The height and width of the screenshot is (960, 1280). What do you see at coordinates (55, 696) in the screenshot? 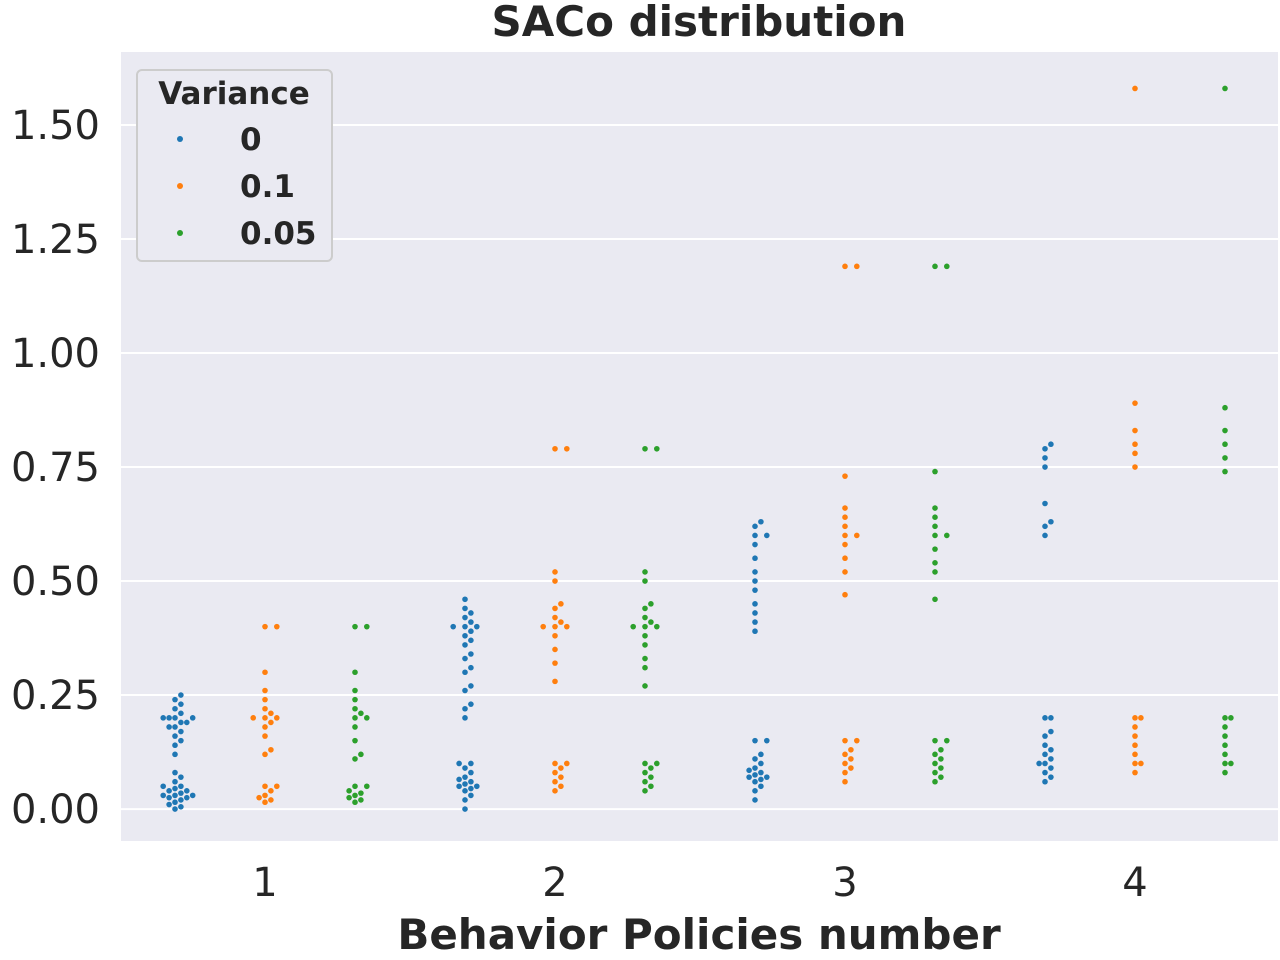
I see `y-tick-label: 0.25` at bounding box center [55, 696].